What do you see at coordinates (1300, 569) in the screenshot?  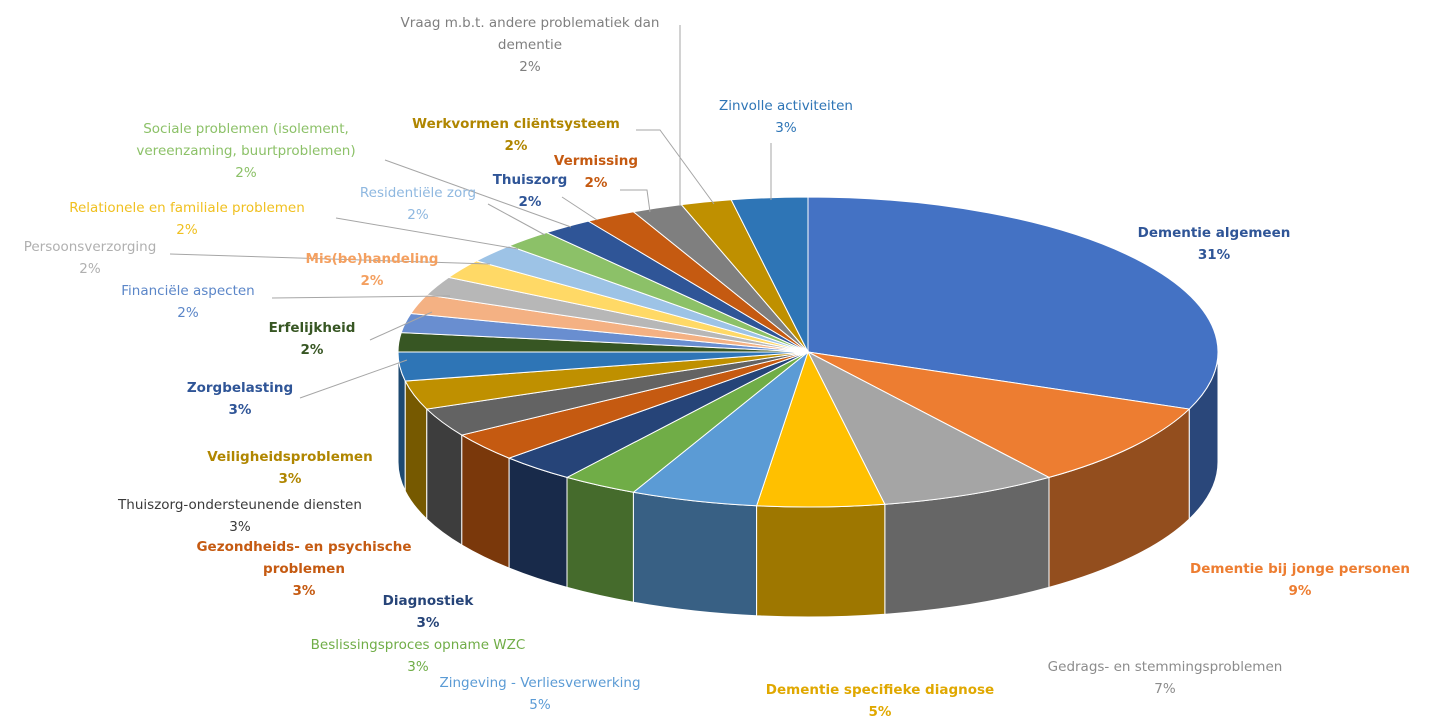 I see `data-label-category: Dementie bij jonge personen` at bounding box center [1300, 569].